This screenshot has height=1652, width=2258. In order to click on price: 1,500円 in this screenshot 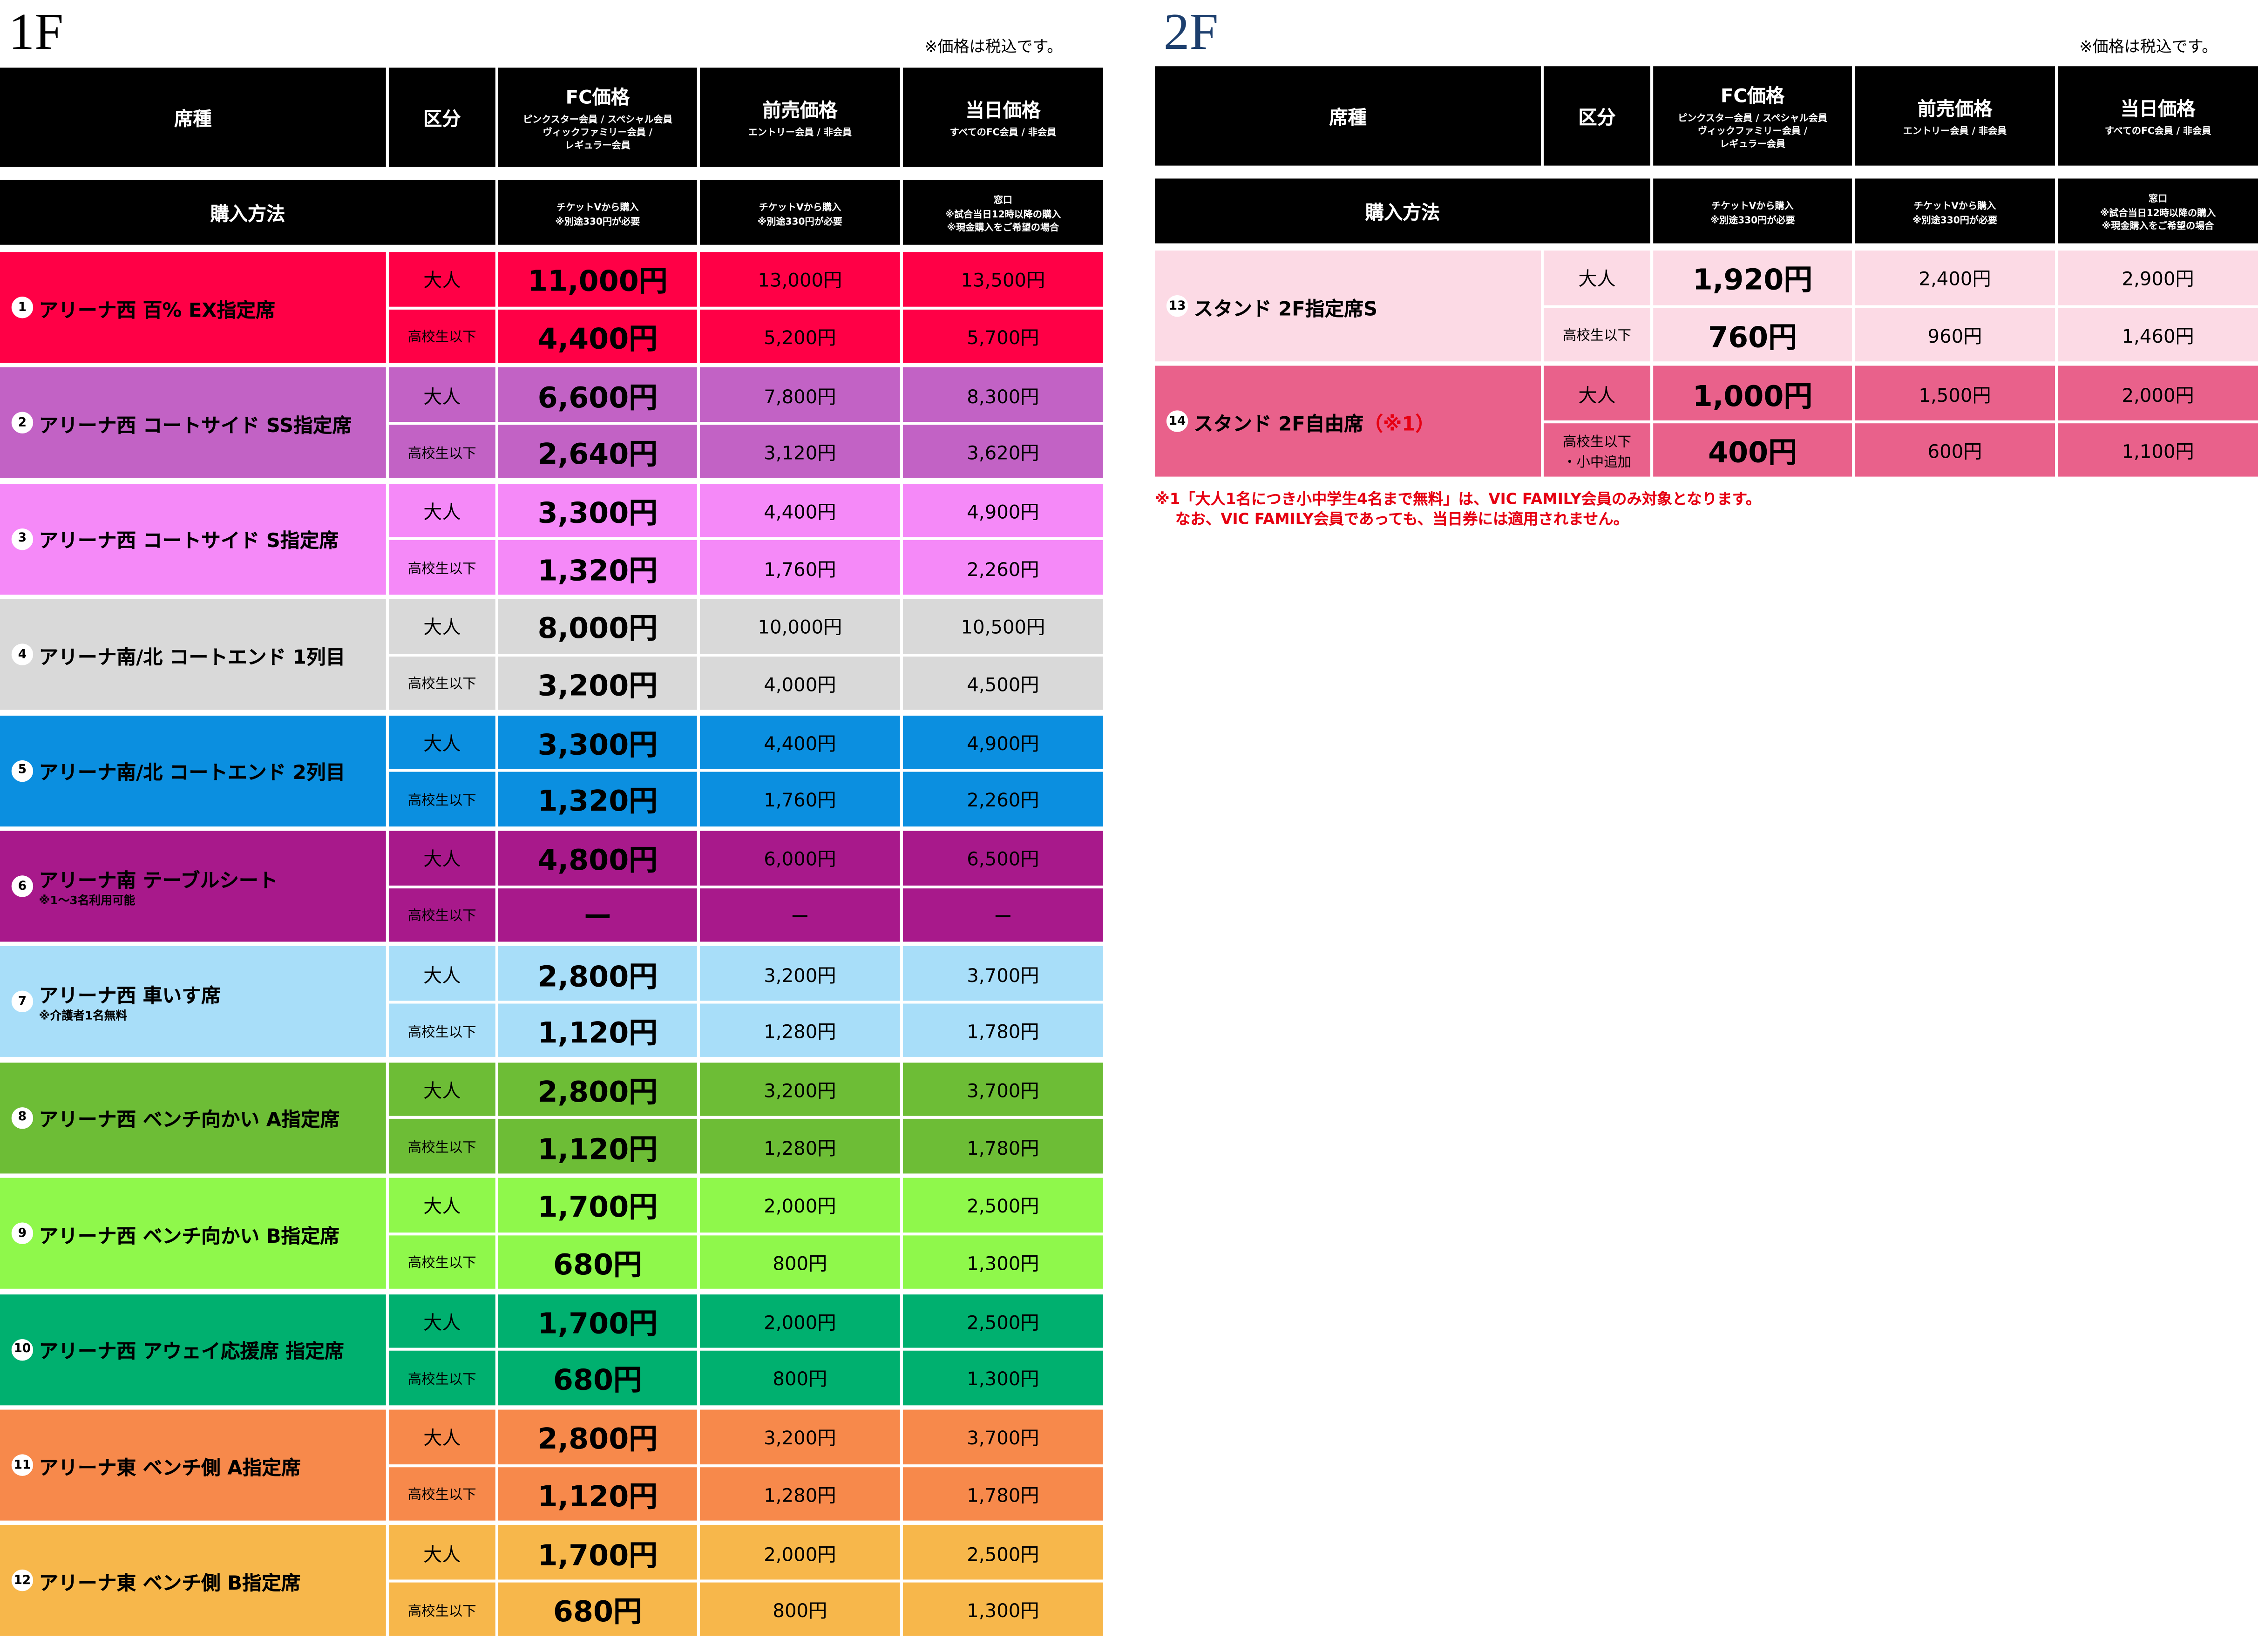, I will do `click(1955, 393)`.